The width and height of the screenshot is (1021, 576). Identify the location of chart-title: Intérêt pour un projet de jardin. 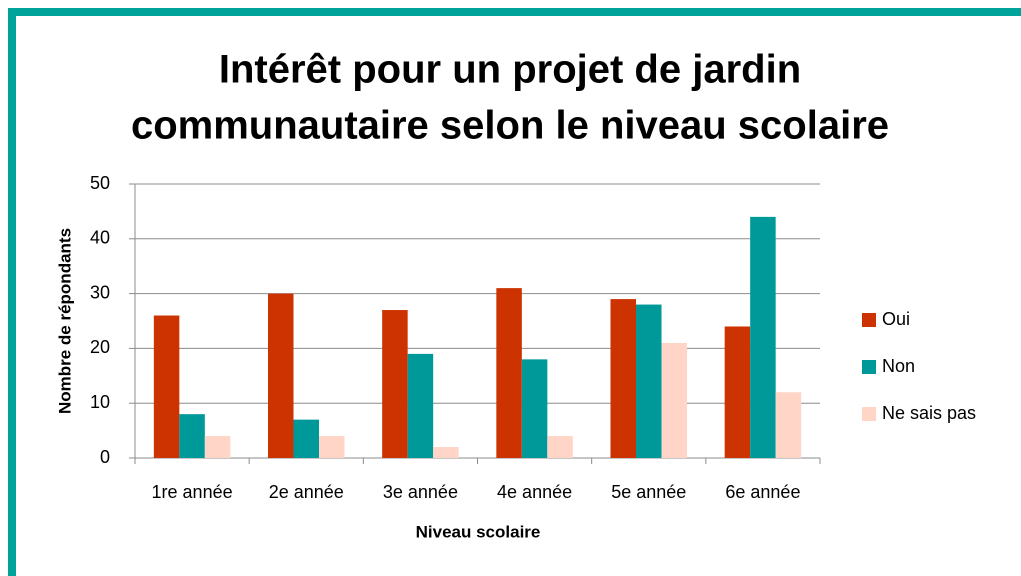
(510, 70).